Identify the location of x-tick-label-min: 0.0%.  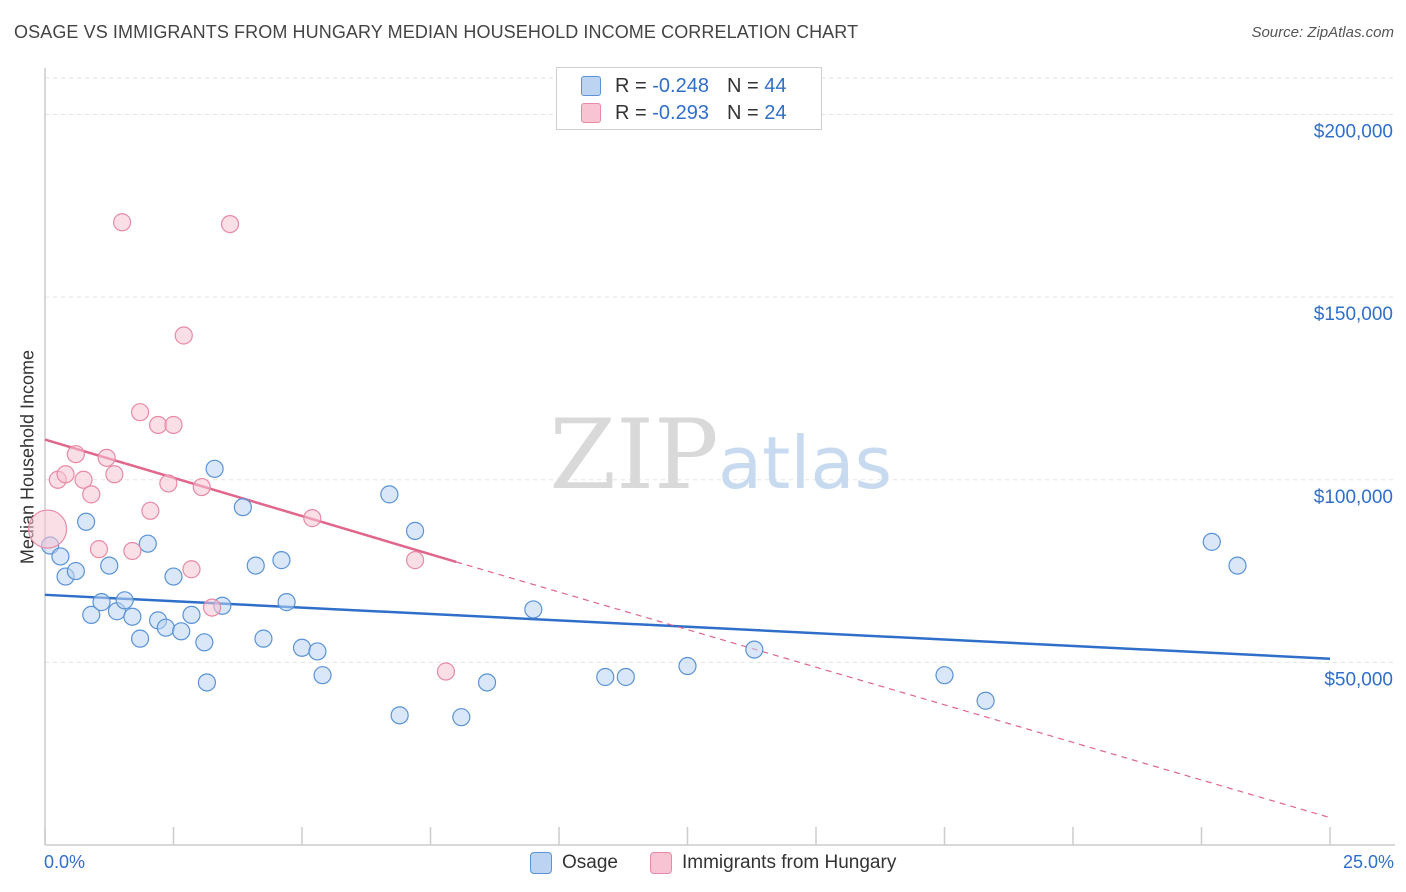
(65, 862).